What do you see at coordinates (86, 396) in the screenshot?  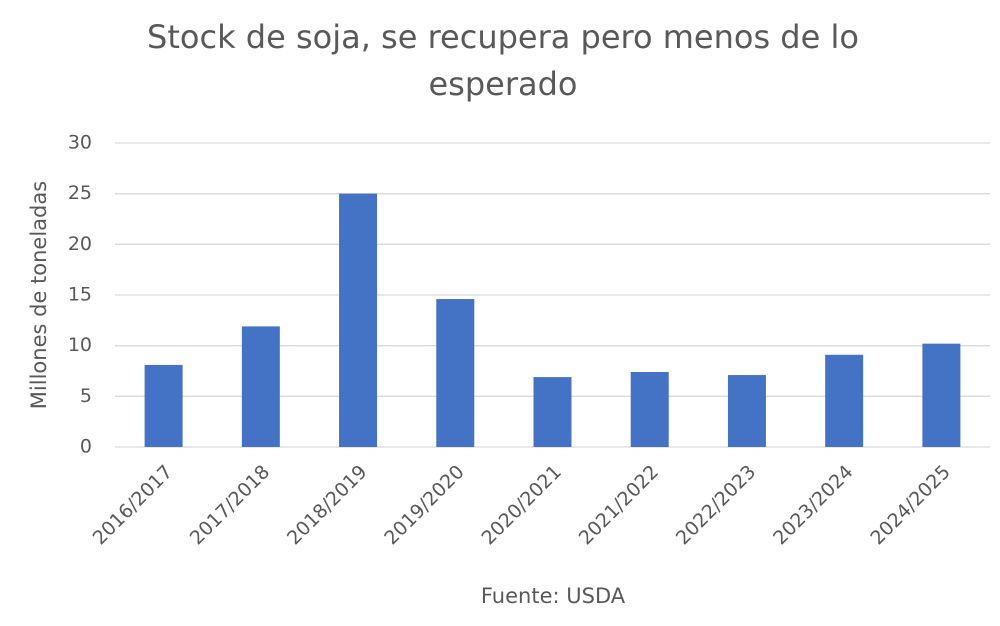 I see `y-tick-label: 5` at bounding box center [86, 396].